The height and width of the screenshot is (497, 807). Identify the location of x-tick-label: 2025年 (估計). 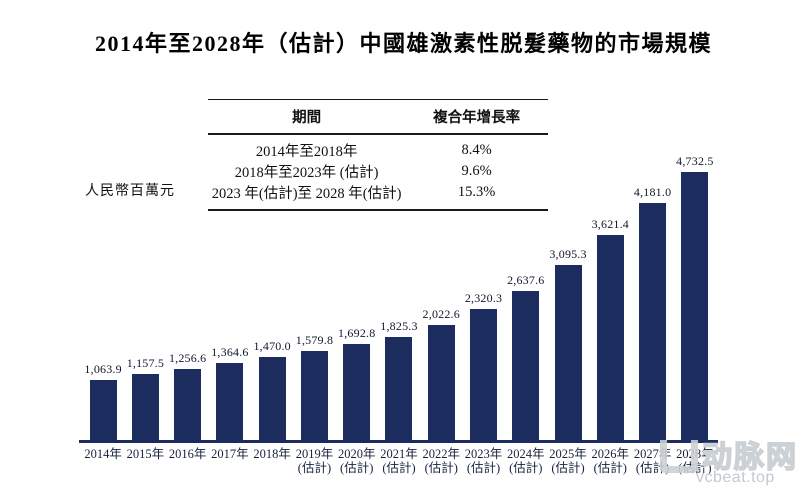
(568, 461).